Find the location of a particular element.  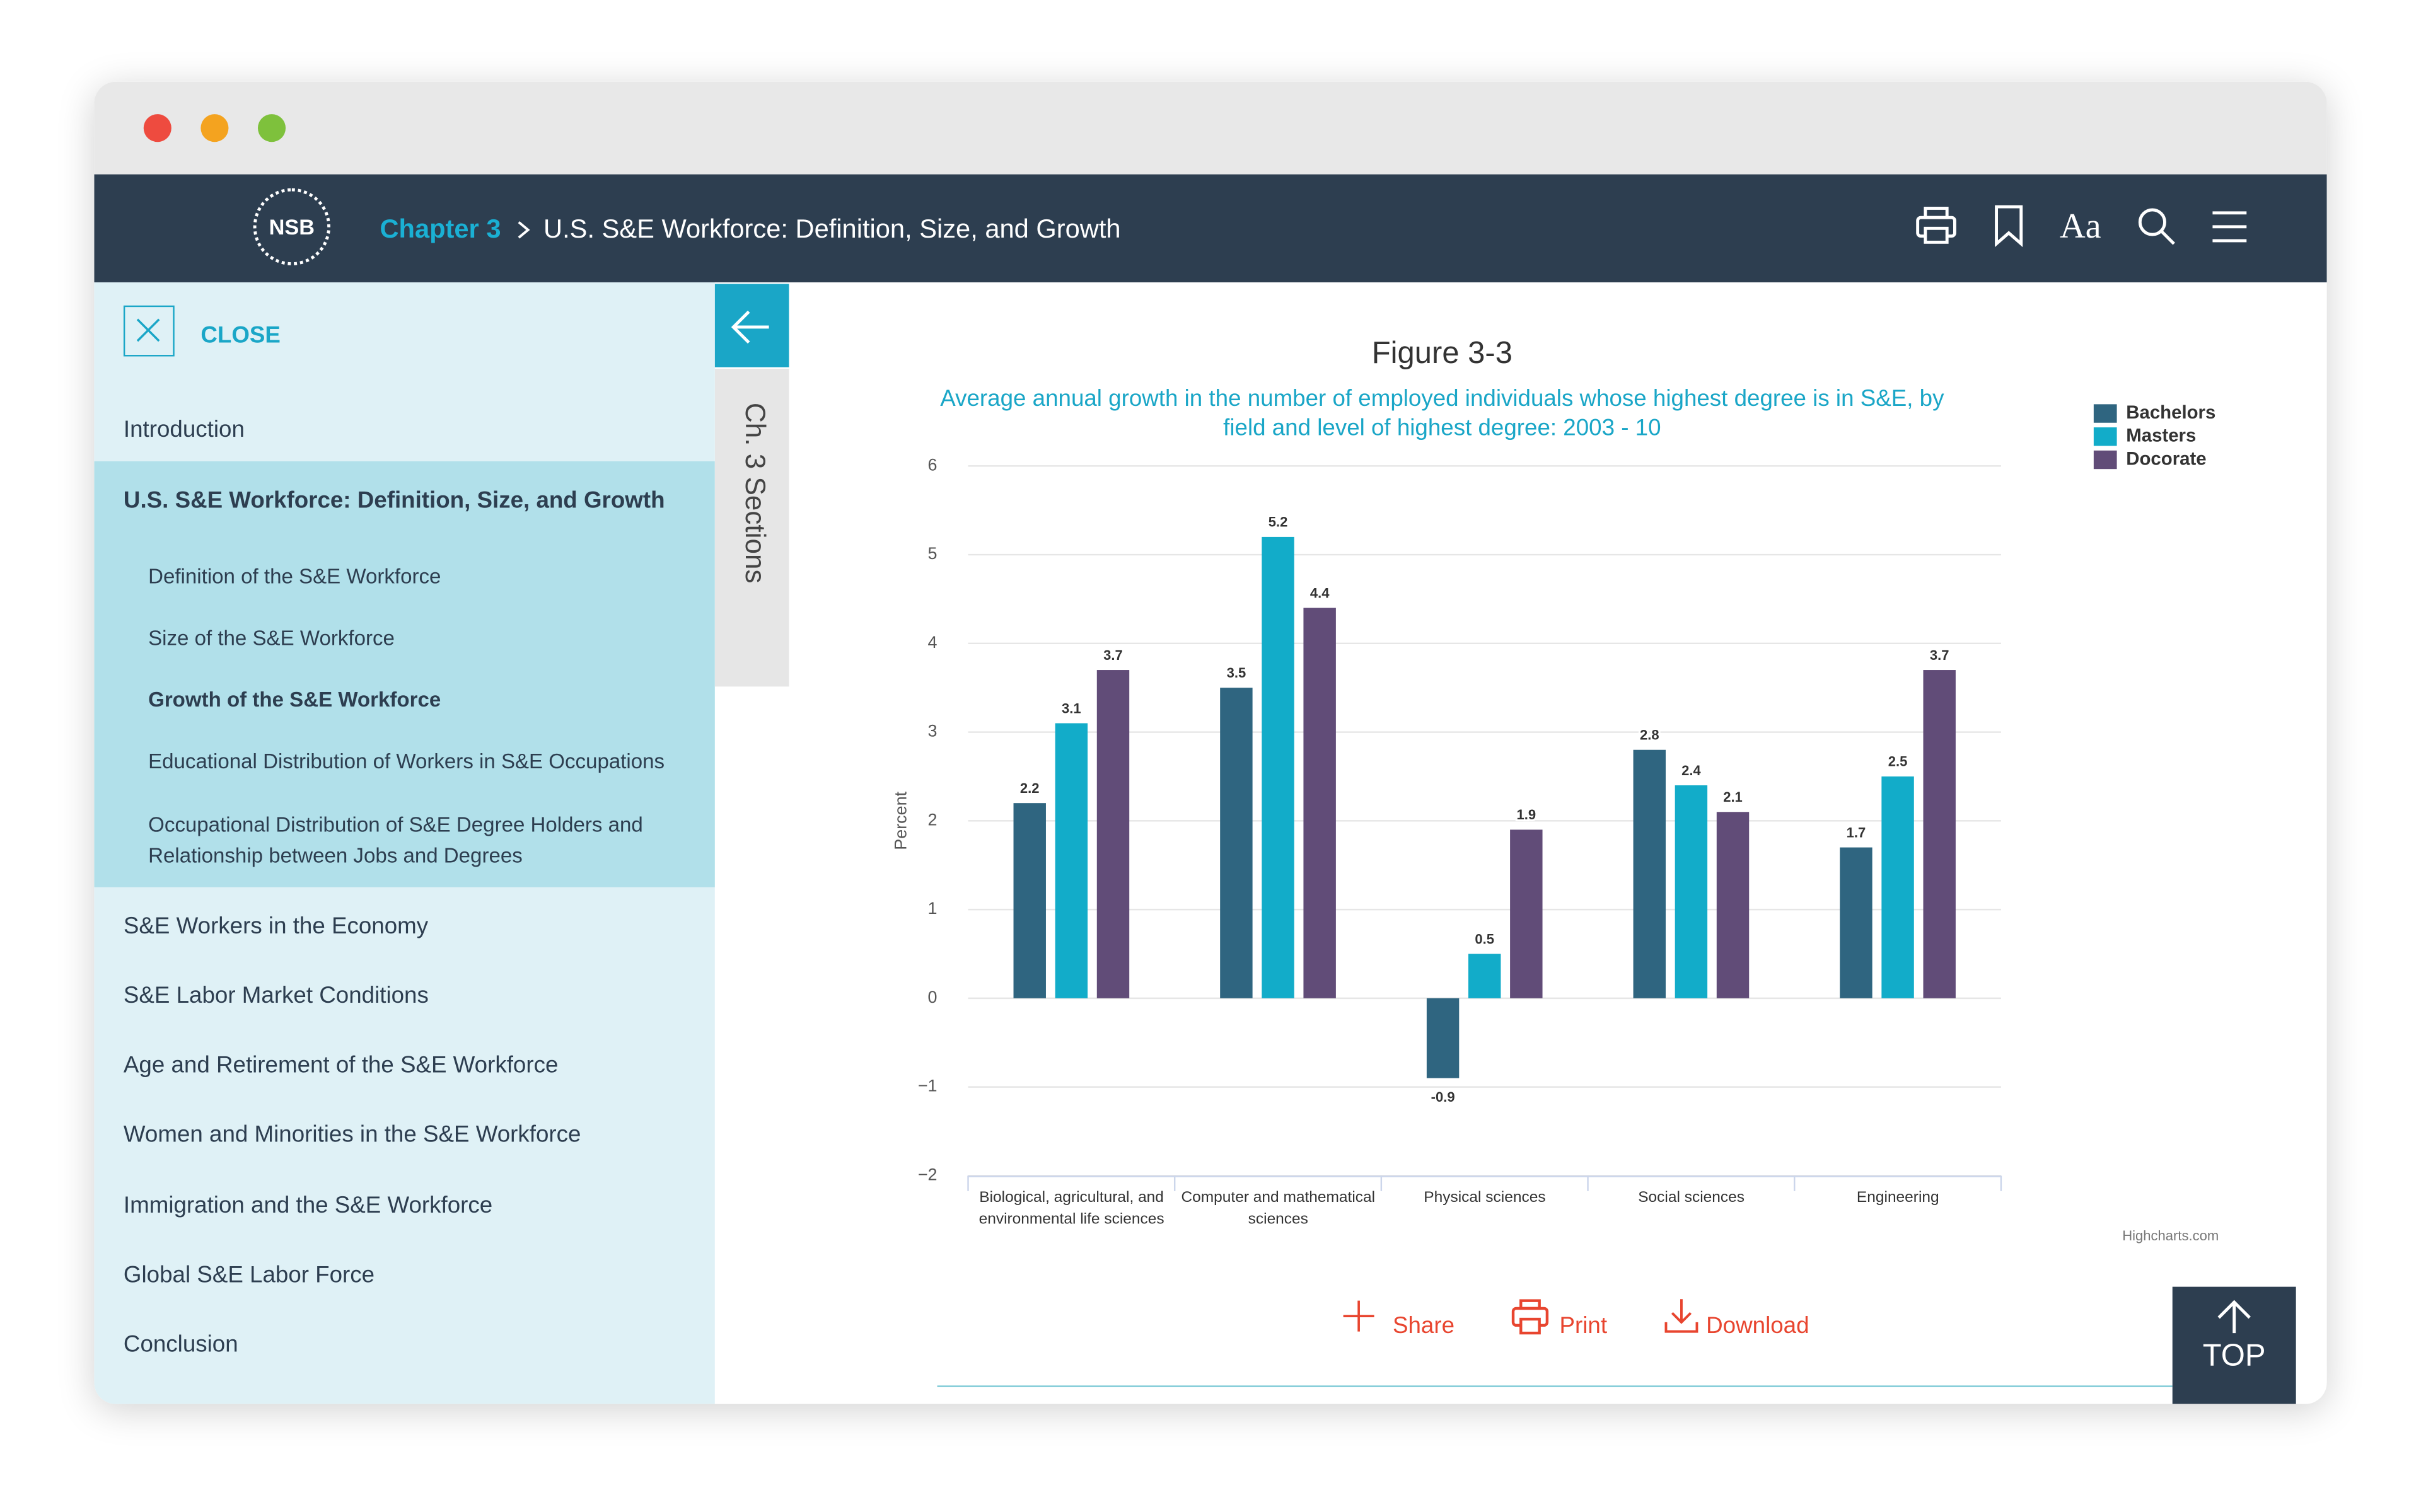

data-label: 1.7 is located at coordinates (1857, 832).